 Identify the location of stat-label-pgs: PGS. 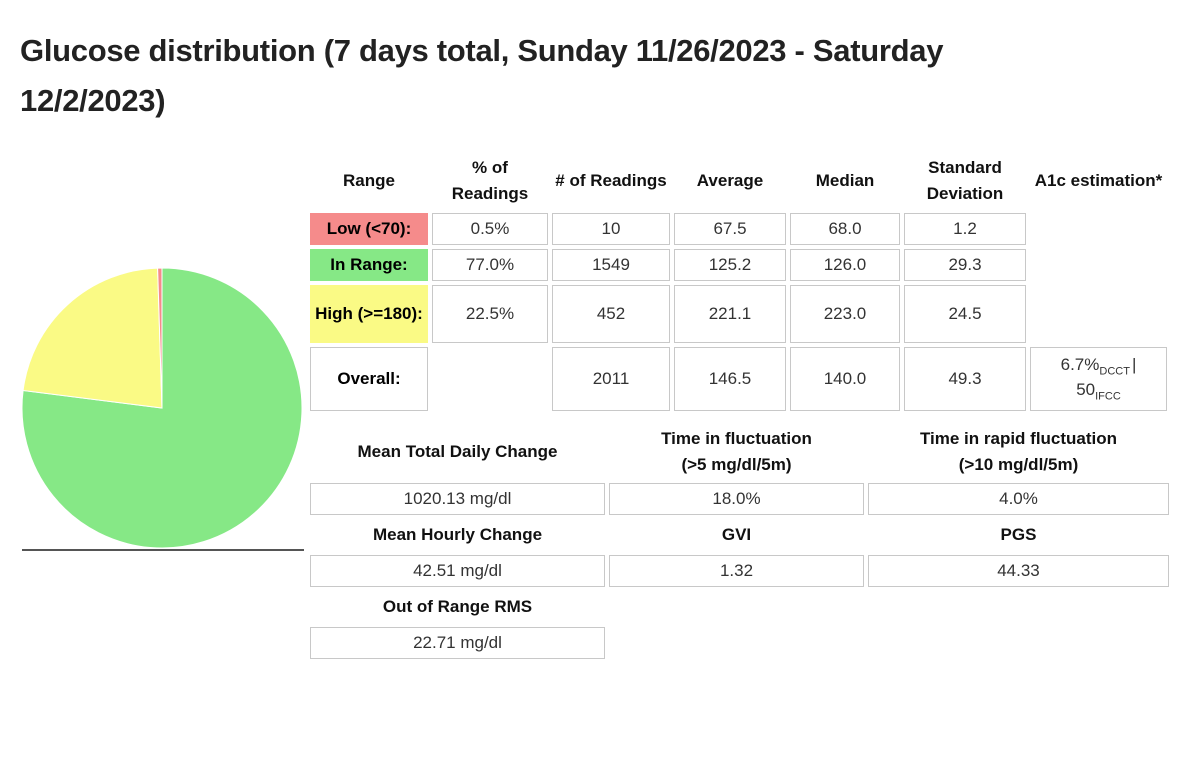
(1018, 534).